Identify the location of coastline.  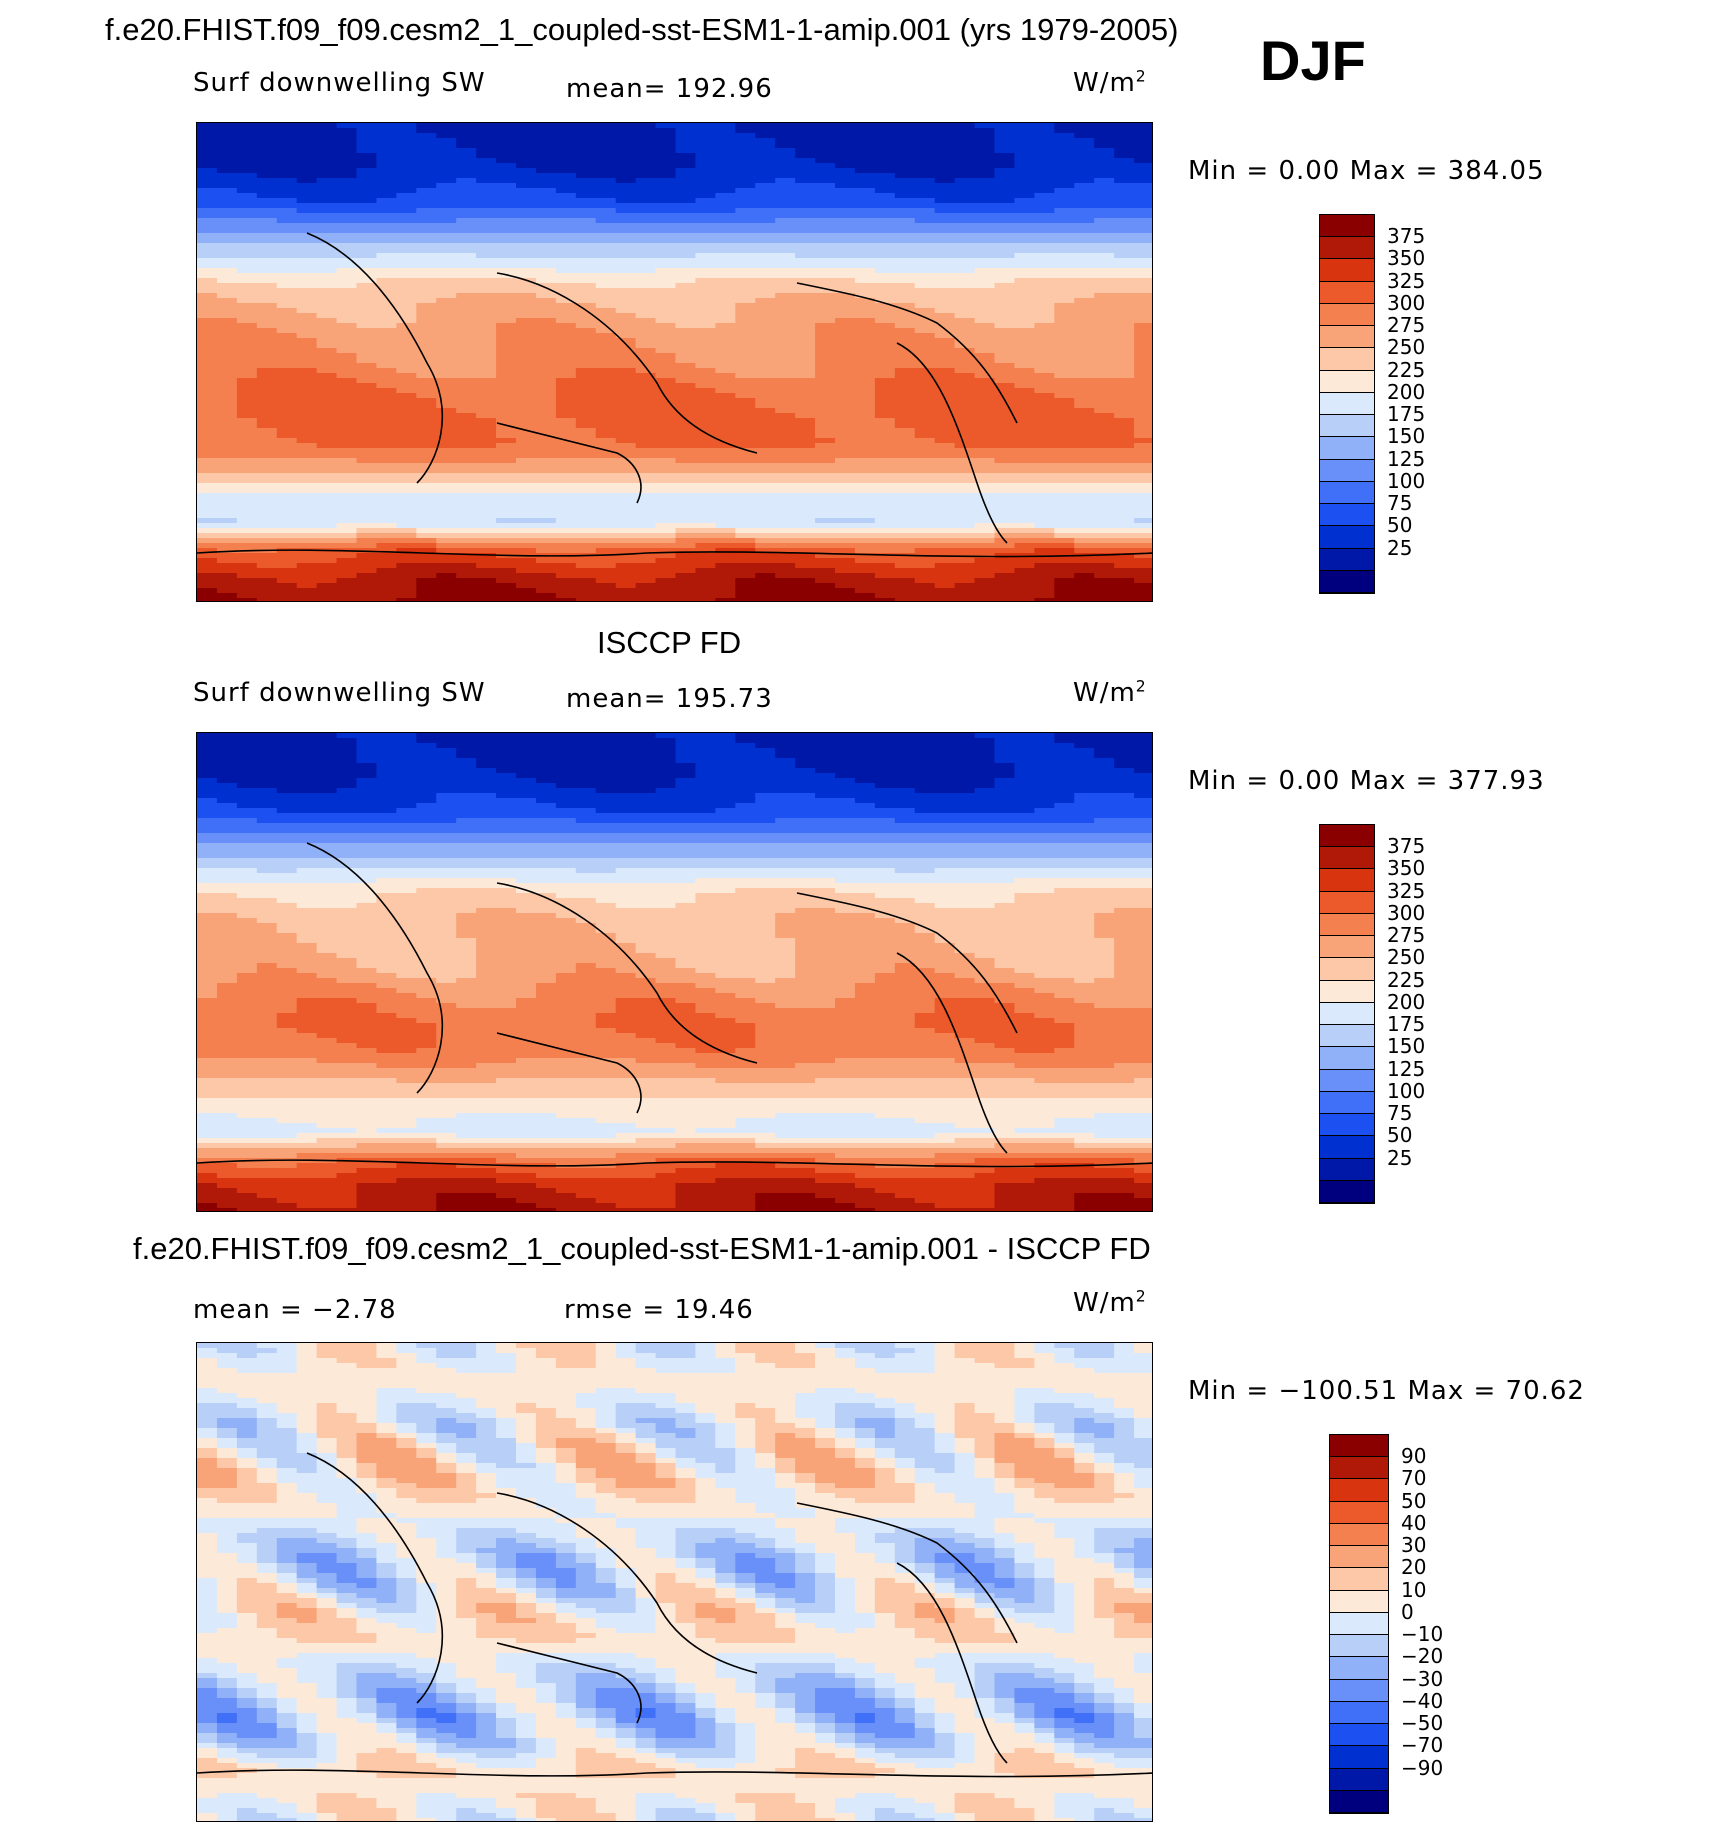
(627, 363).